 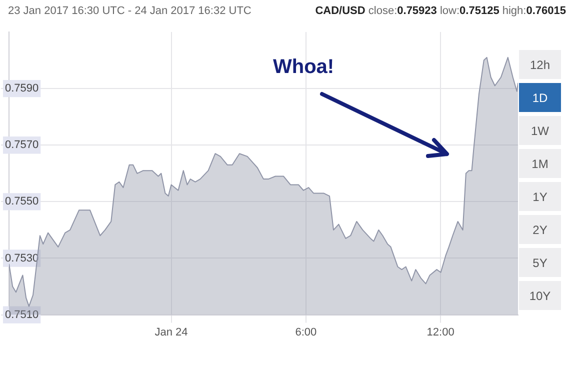 What do you see at coordinates (440, 11) in the screenshot?
I see `text: CAD/USD close:0.75923 low:0.75125 high:0.76015` at bounding box center [440, 11].